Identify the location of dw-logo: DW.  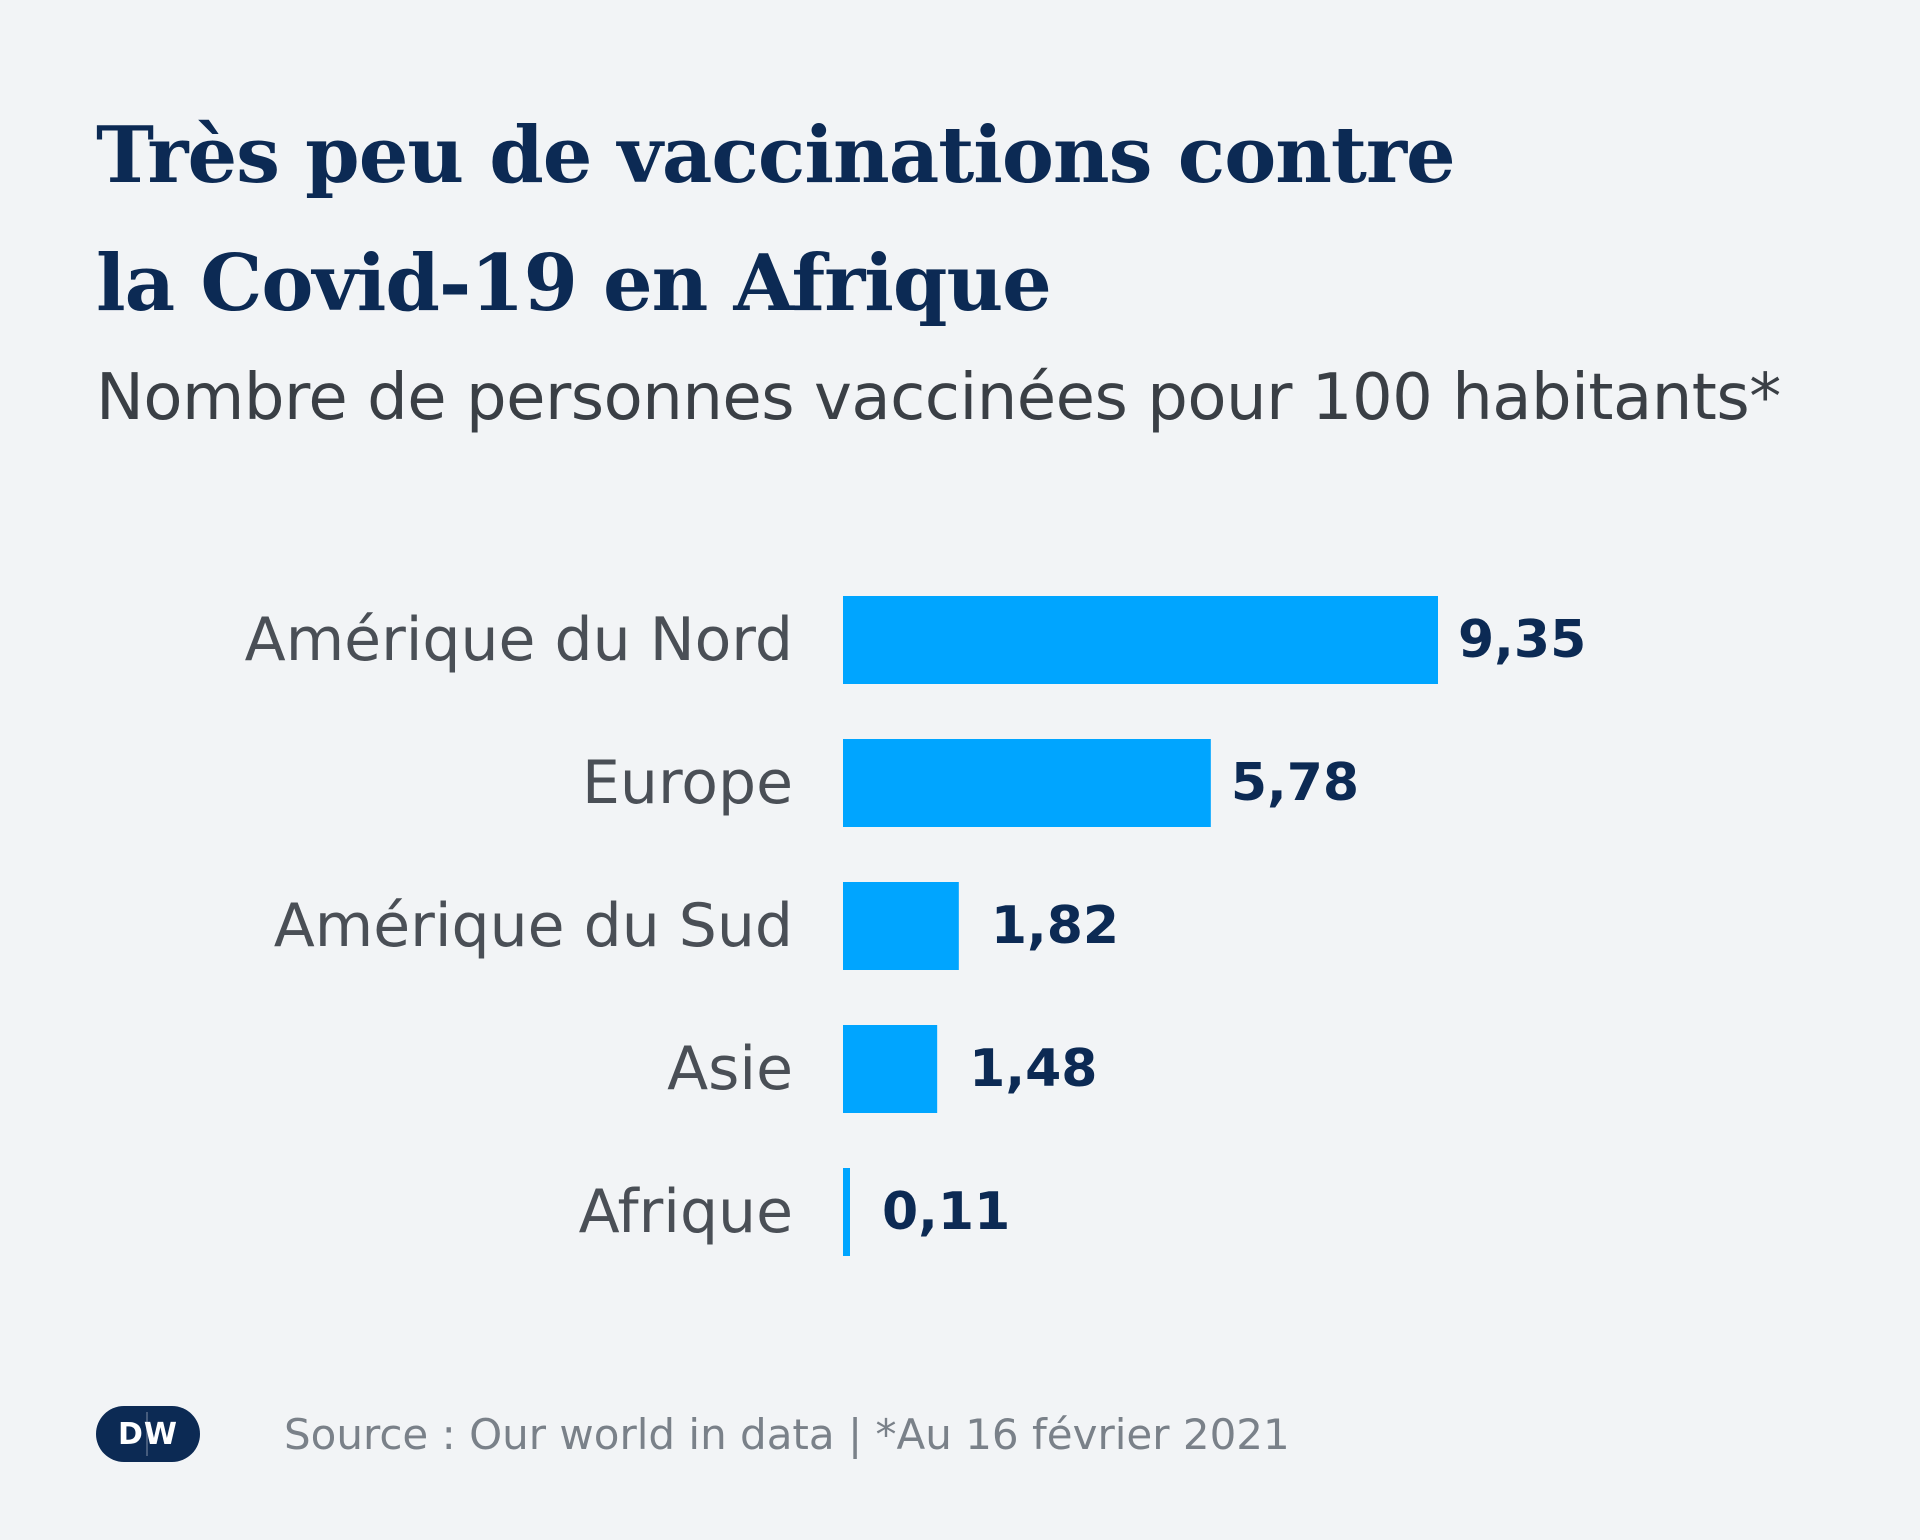
(148, 1434).